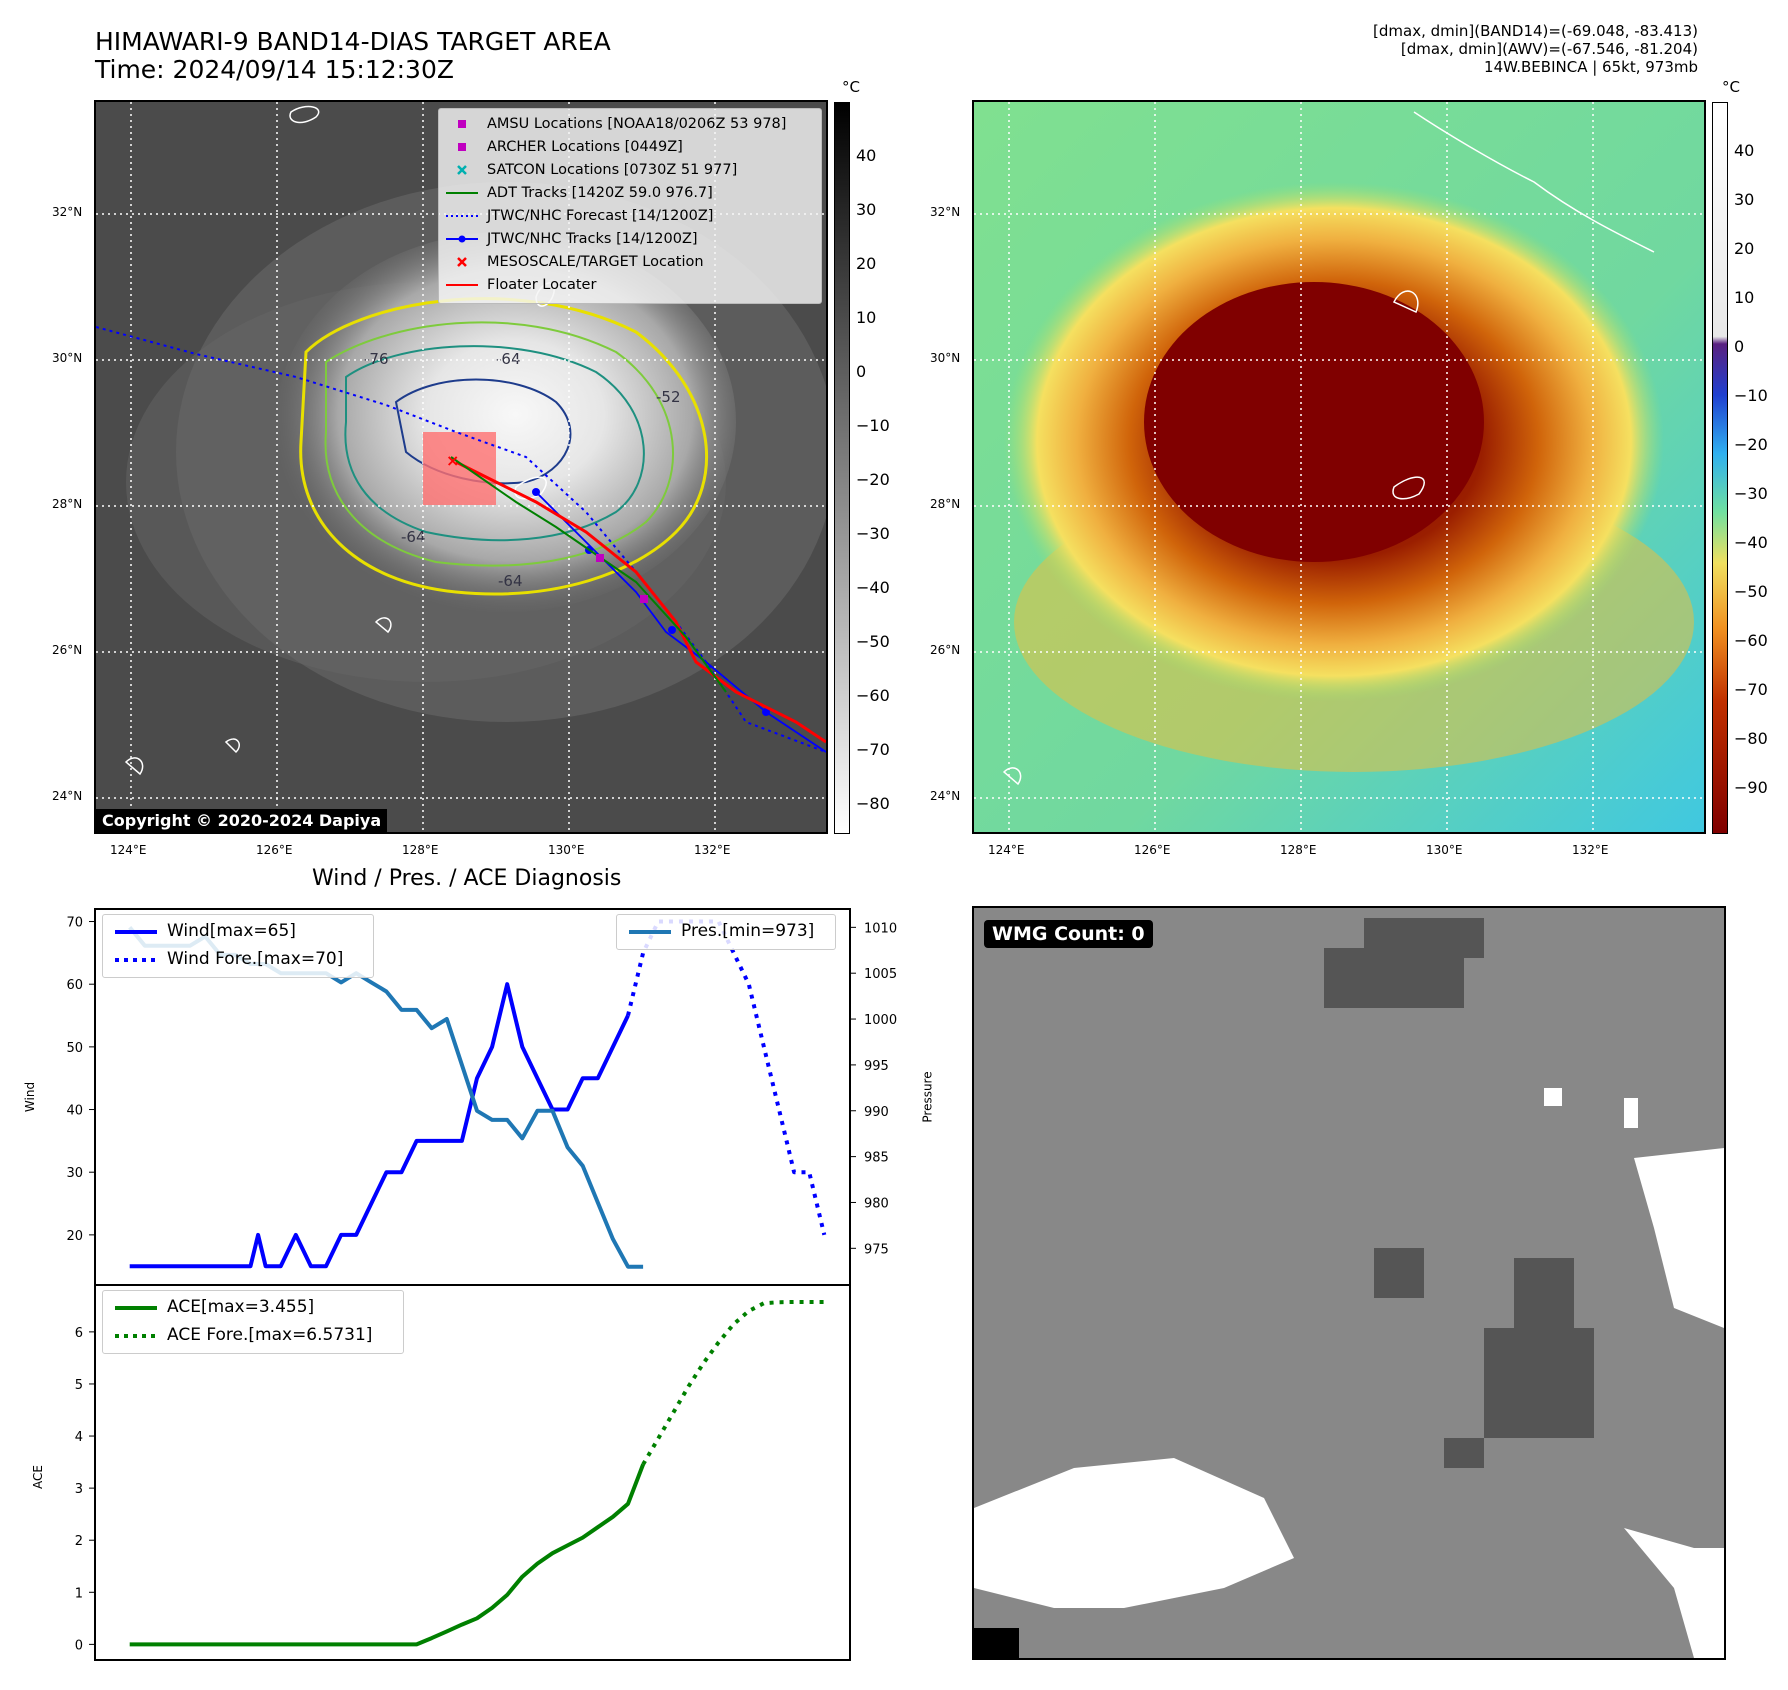 Image resolution: width=1788 pixels, height=1690 pixels. Describe the element at coordinates (462, 147) in the screenshot. I see `legend-archer-symbol` at that location.